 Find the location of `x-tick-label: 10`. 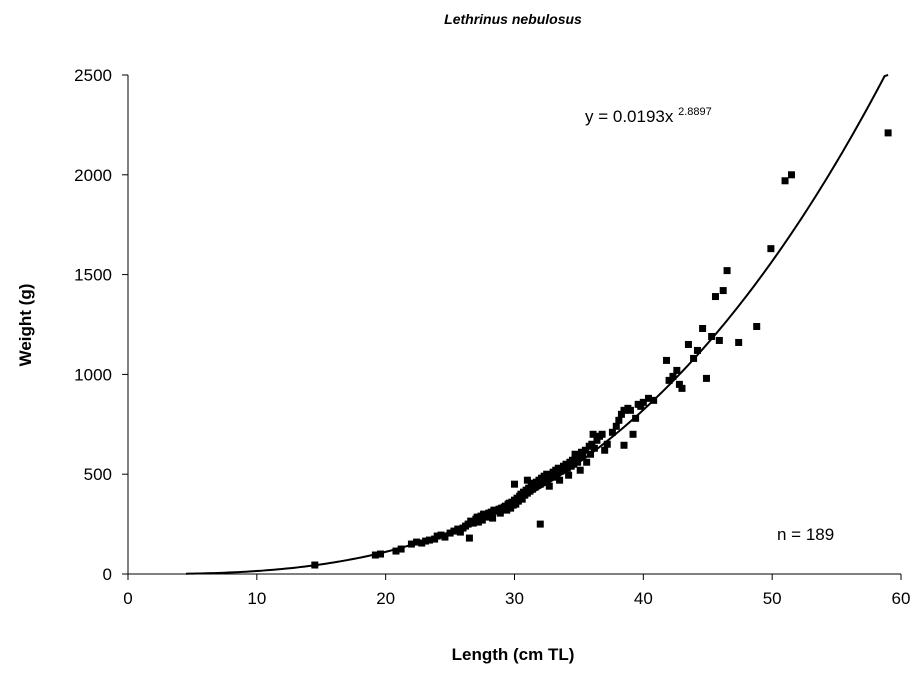

x-tick-label: 10 is located at coordinates (256, 598).